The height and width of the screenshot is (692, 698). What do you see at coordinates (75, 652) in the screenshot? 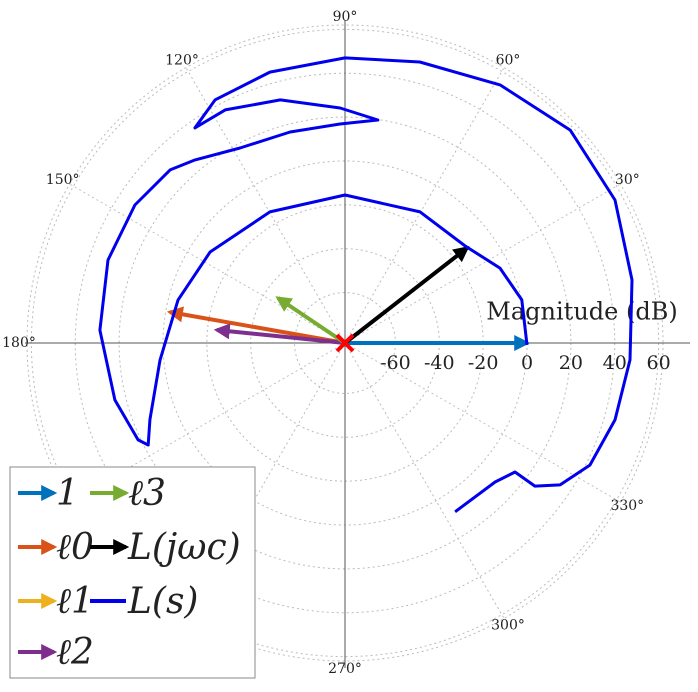
I see `legend-label: ℓ2` at bounding box center [75, 652].